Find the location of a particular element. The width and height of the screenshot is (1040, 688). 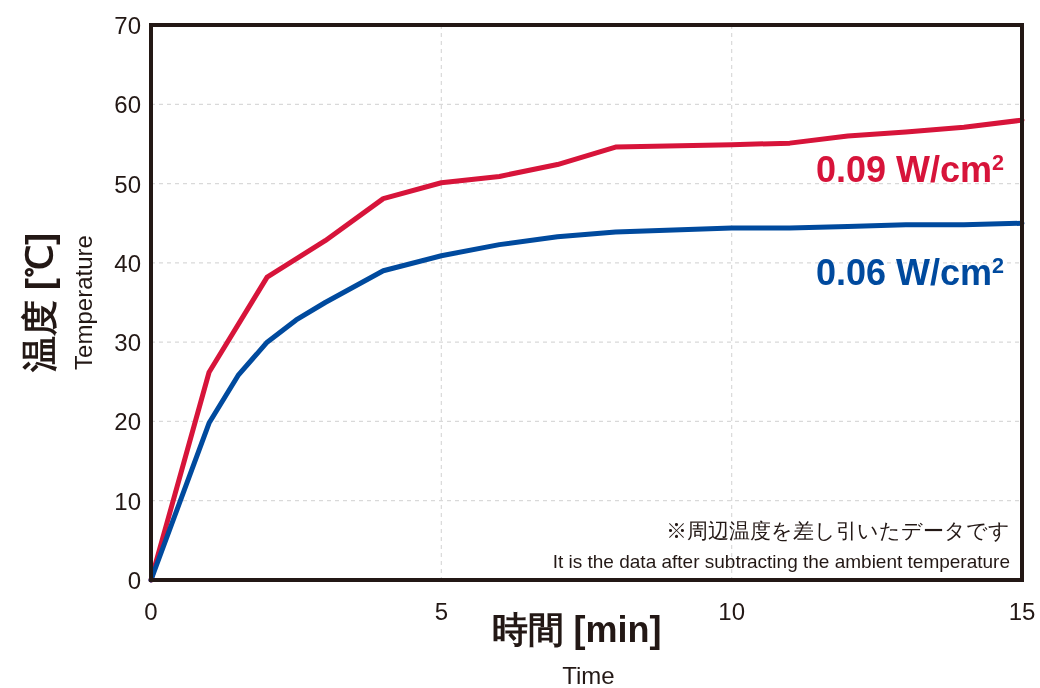

y-tick-label: 10 is located at coordinates (127, 501).